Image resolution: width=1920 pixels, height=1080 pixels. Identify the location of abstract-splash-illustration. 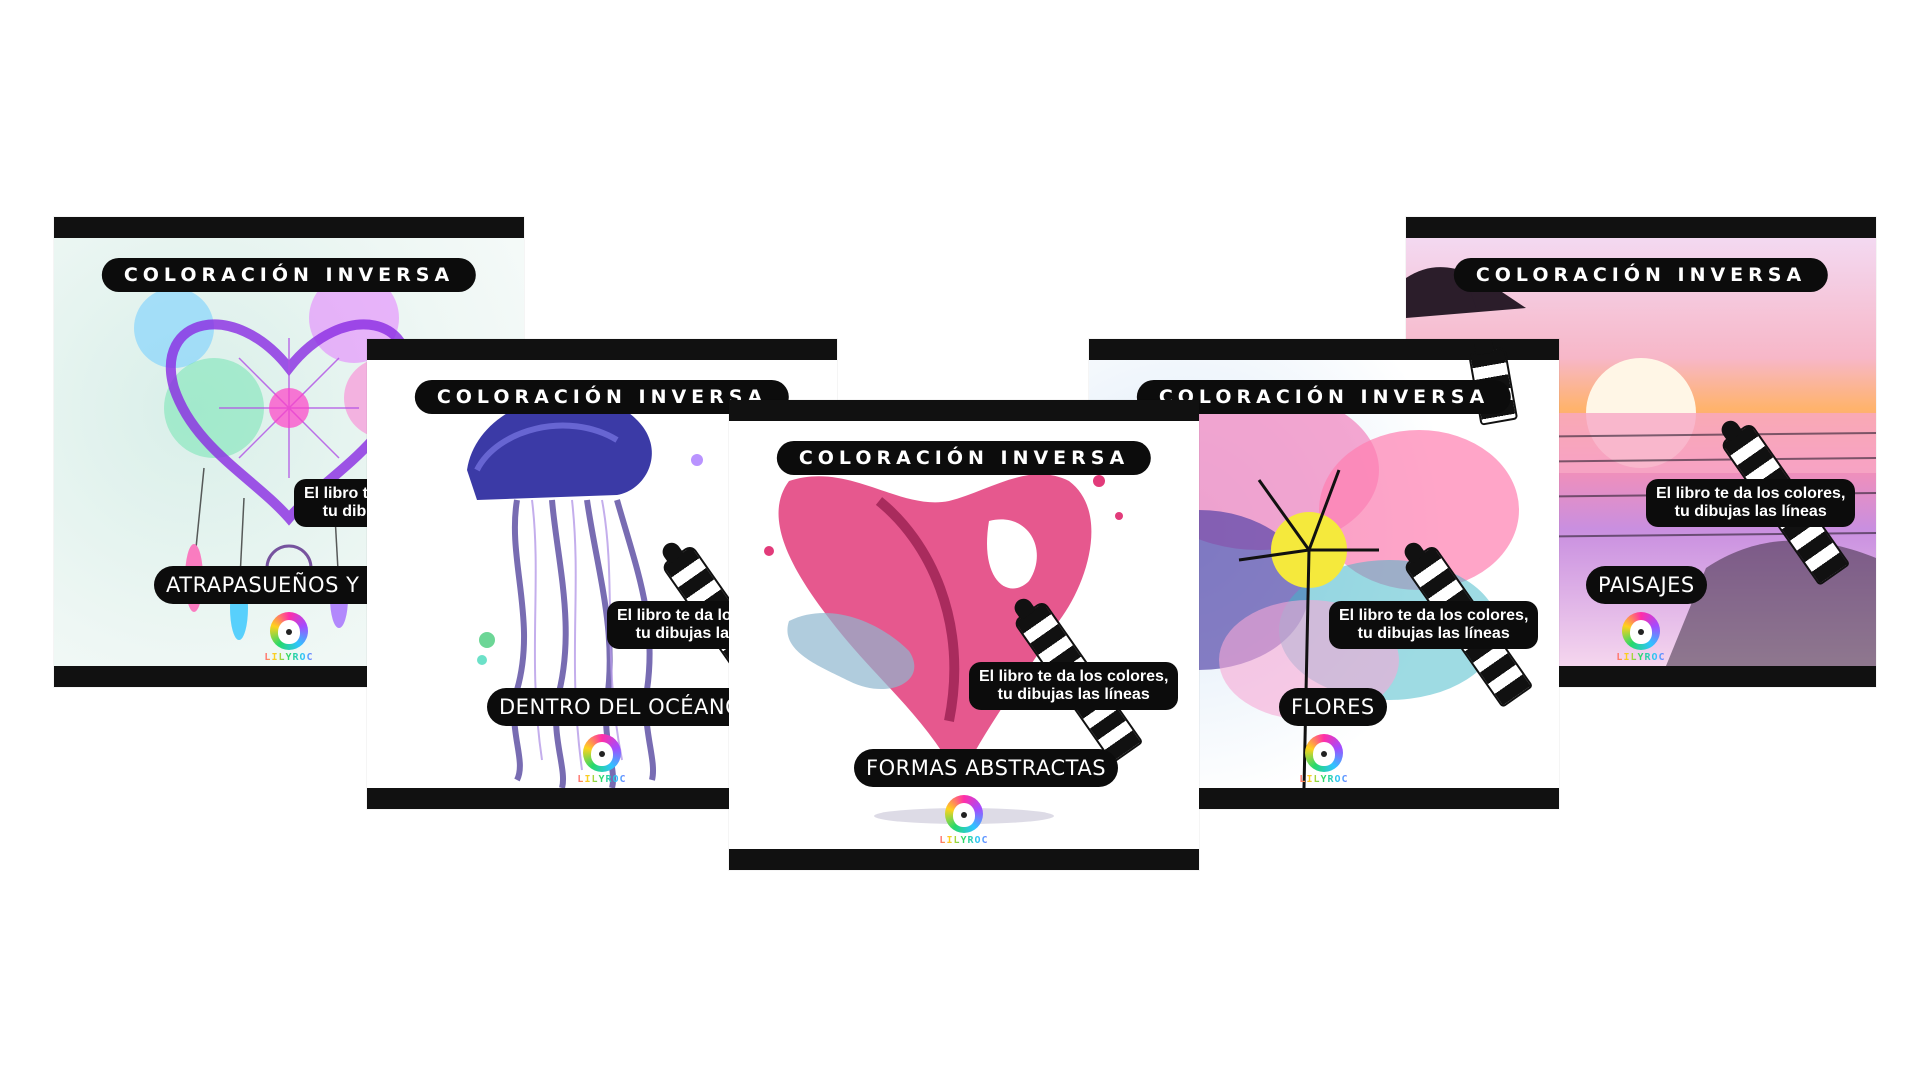
(943, 649).